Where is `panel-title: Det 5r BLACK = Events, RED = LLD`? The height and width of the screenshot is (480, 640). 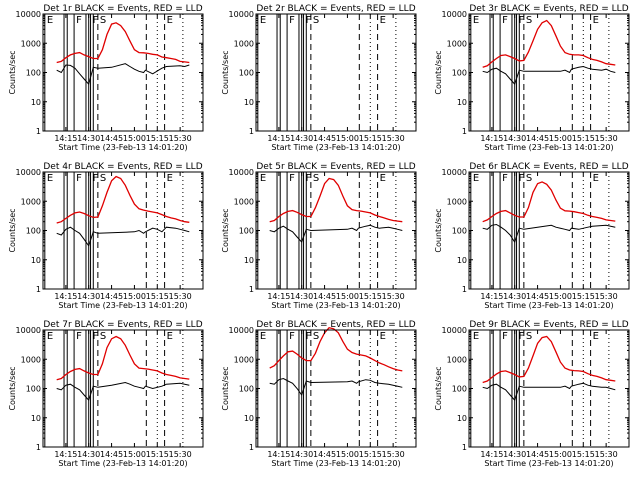
panel-title: Det 5r BLACK = Events, RED = LLD is located at coordinates (335, 167).